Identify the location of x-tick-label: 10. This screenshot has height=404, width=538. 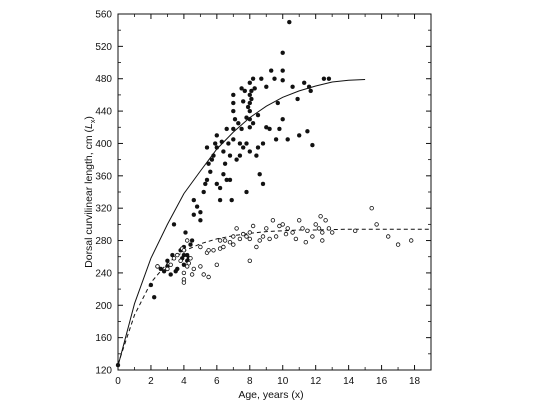
(283, 381).